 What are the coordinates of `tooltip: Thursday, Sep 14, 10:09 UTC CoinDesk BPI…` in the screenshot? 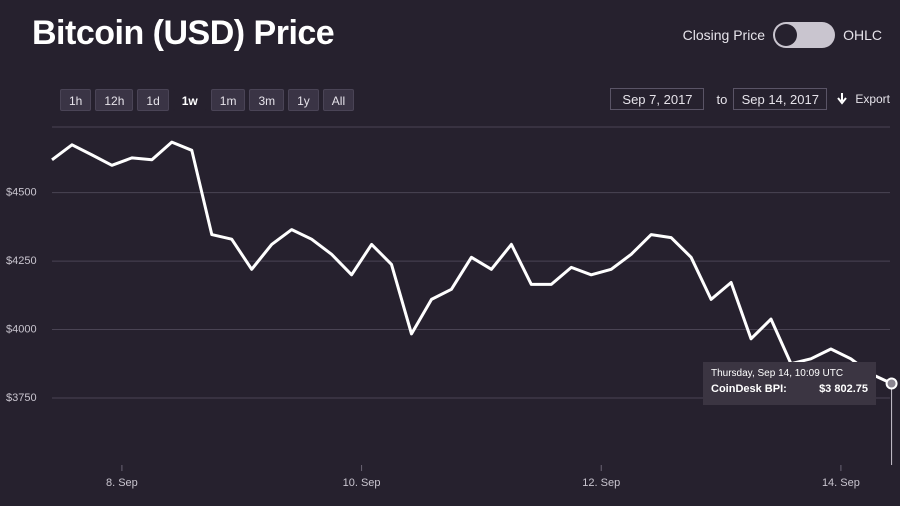 It's located at (789, 383).